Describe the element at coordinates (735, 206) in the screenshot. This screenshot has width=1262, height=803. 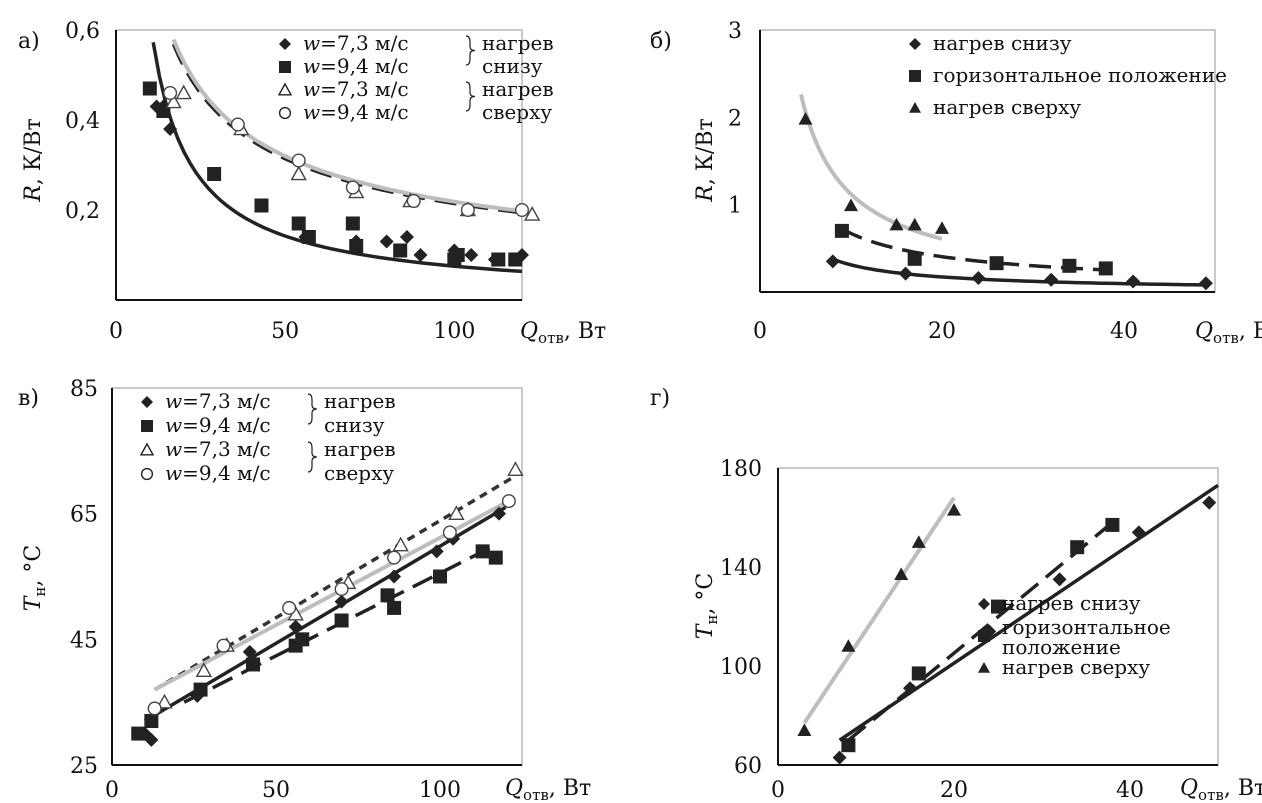
I see `y-tick-label: 1` at that location.